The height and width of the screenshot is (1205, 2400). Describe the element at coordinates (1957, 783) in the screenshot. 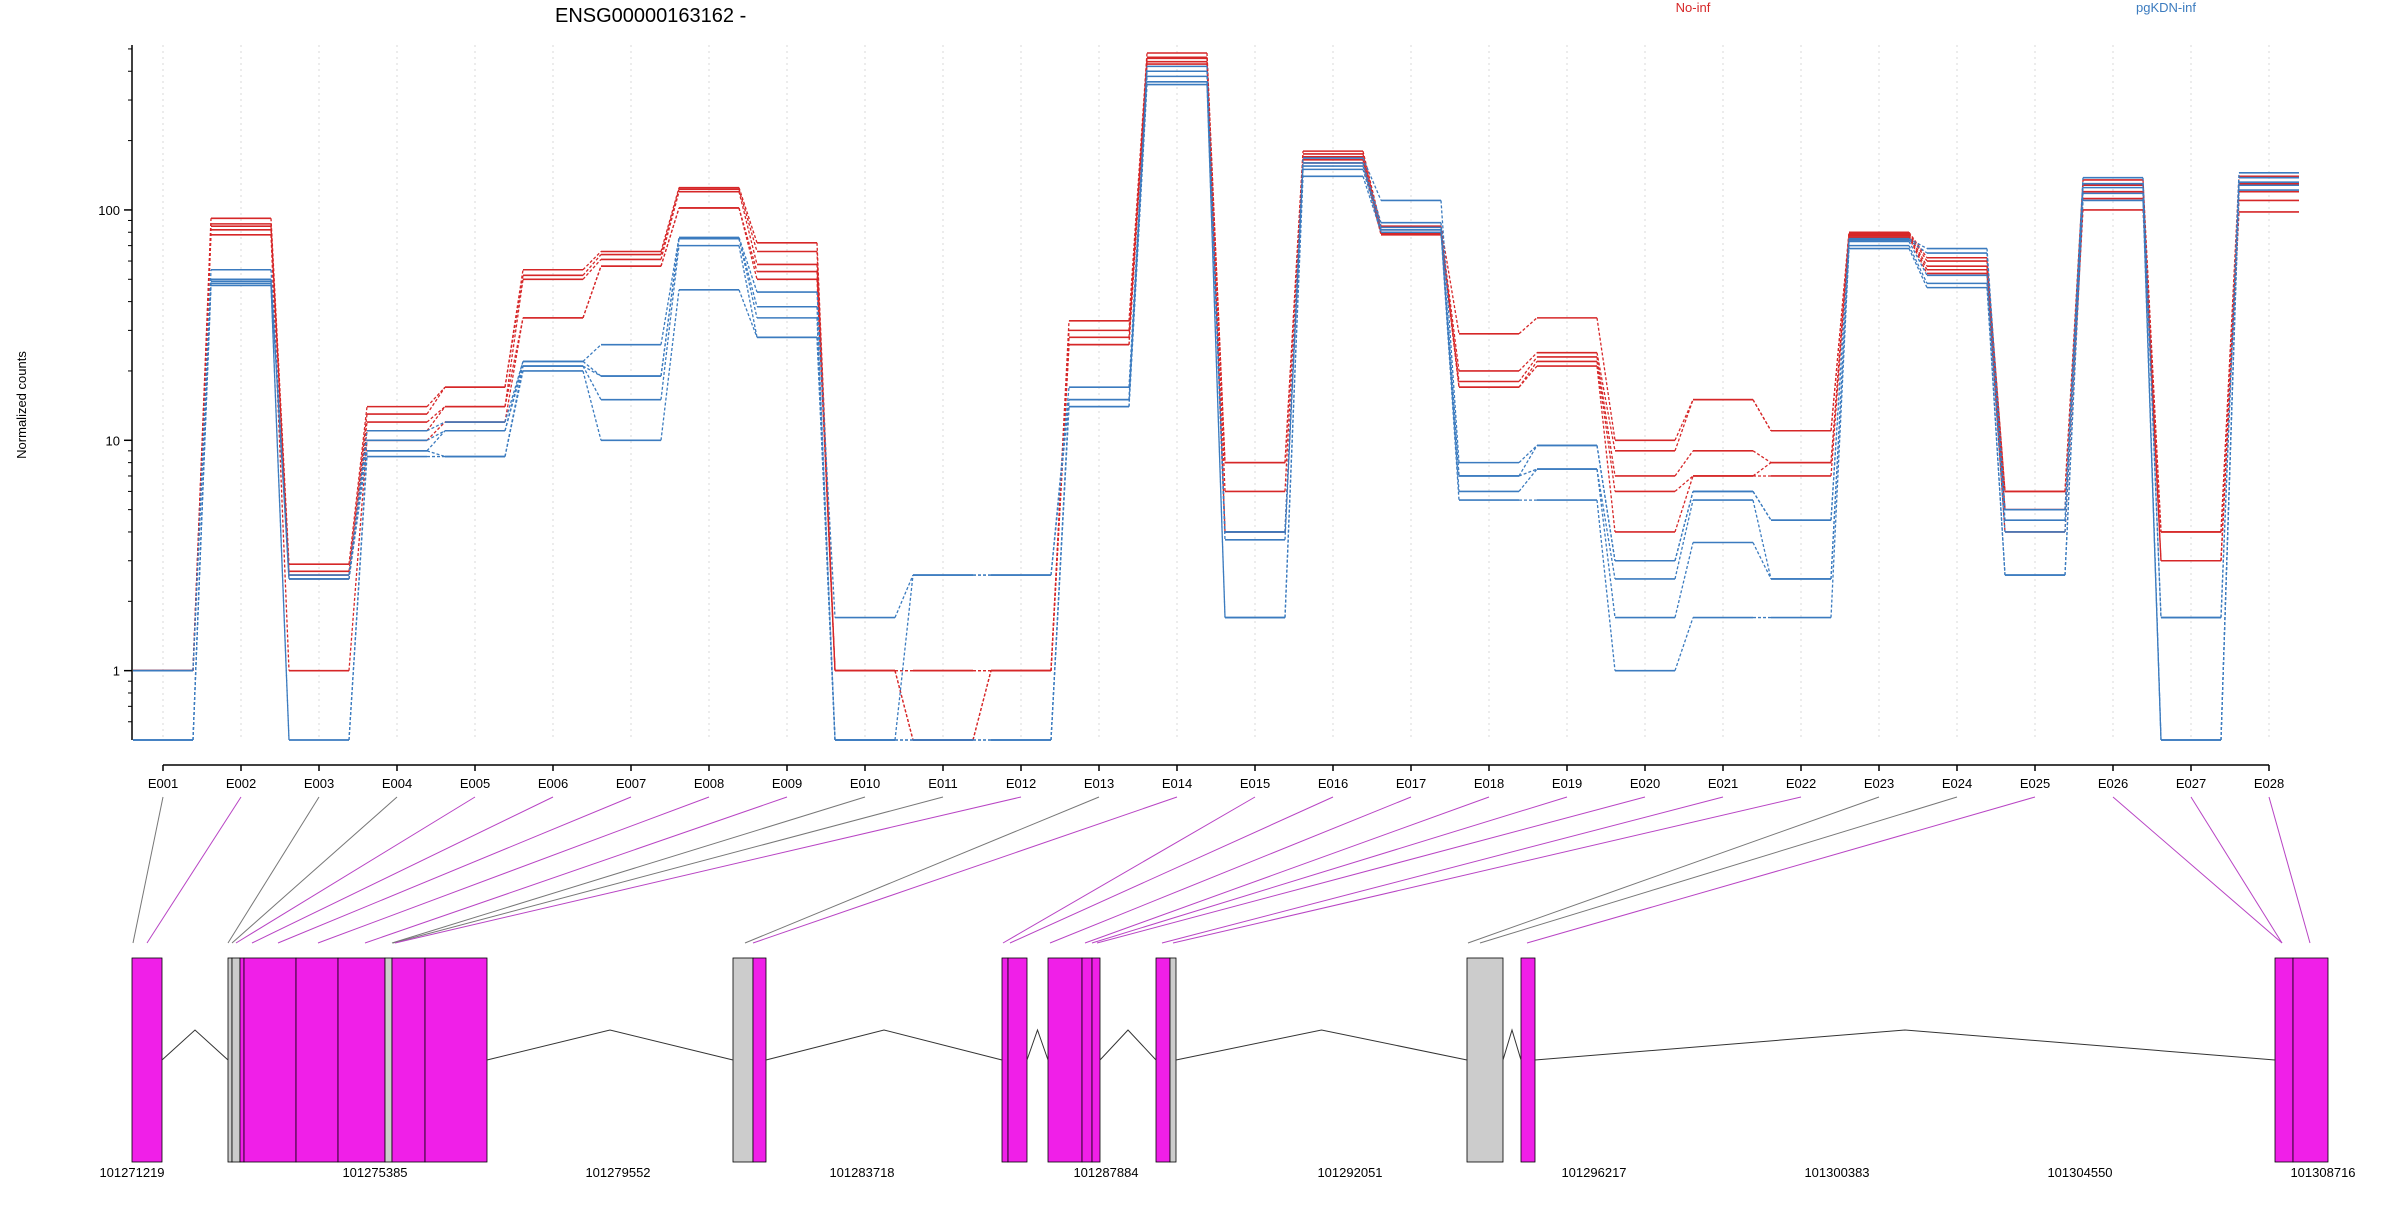

I see `x-tick-label: E024` at that location.